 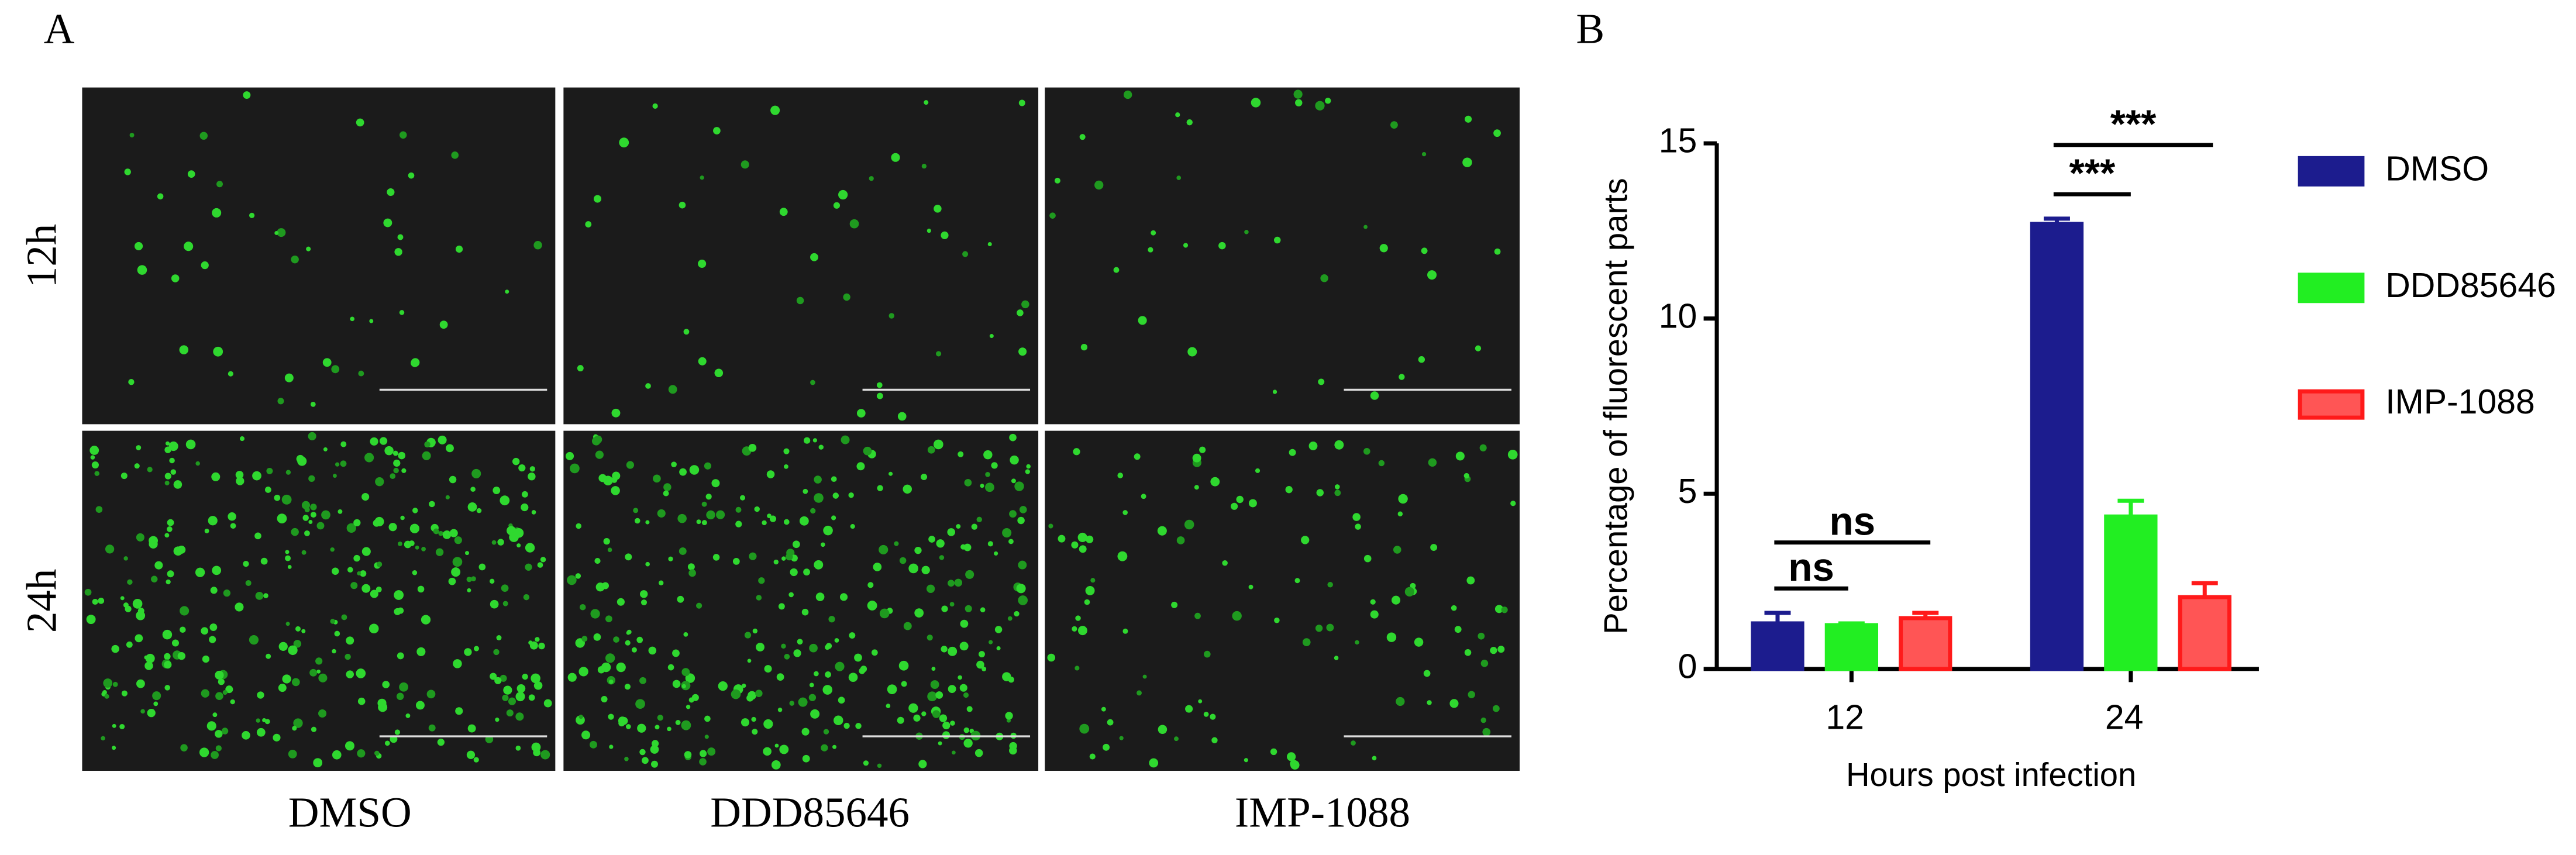 What do you see at coordinates (1615, 406) in the screenshot?
I see `y-axis-label: Percentage of fluorescent parts` at bounding box center [1615, 406].